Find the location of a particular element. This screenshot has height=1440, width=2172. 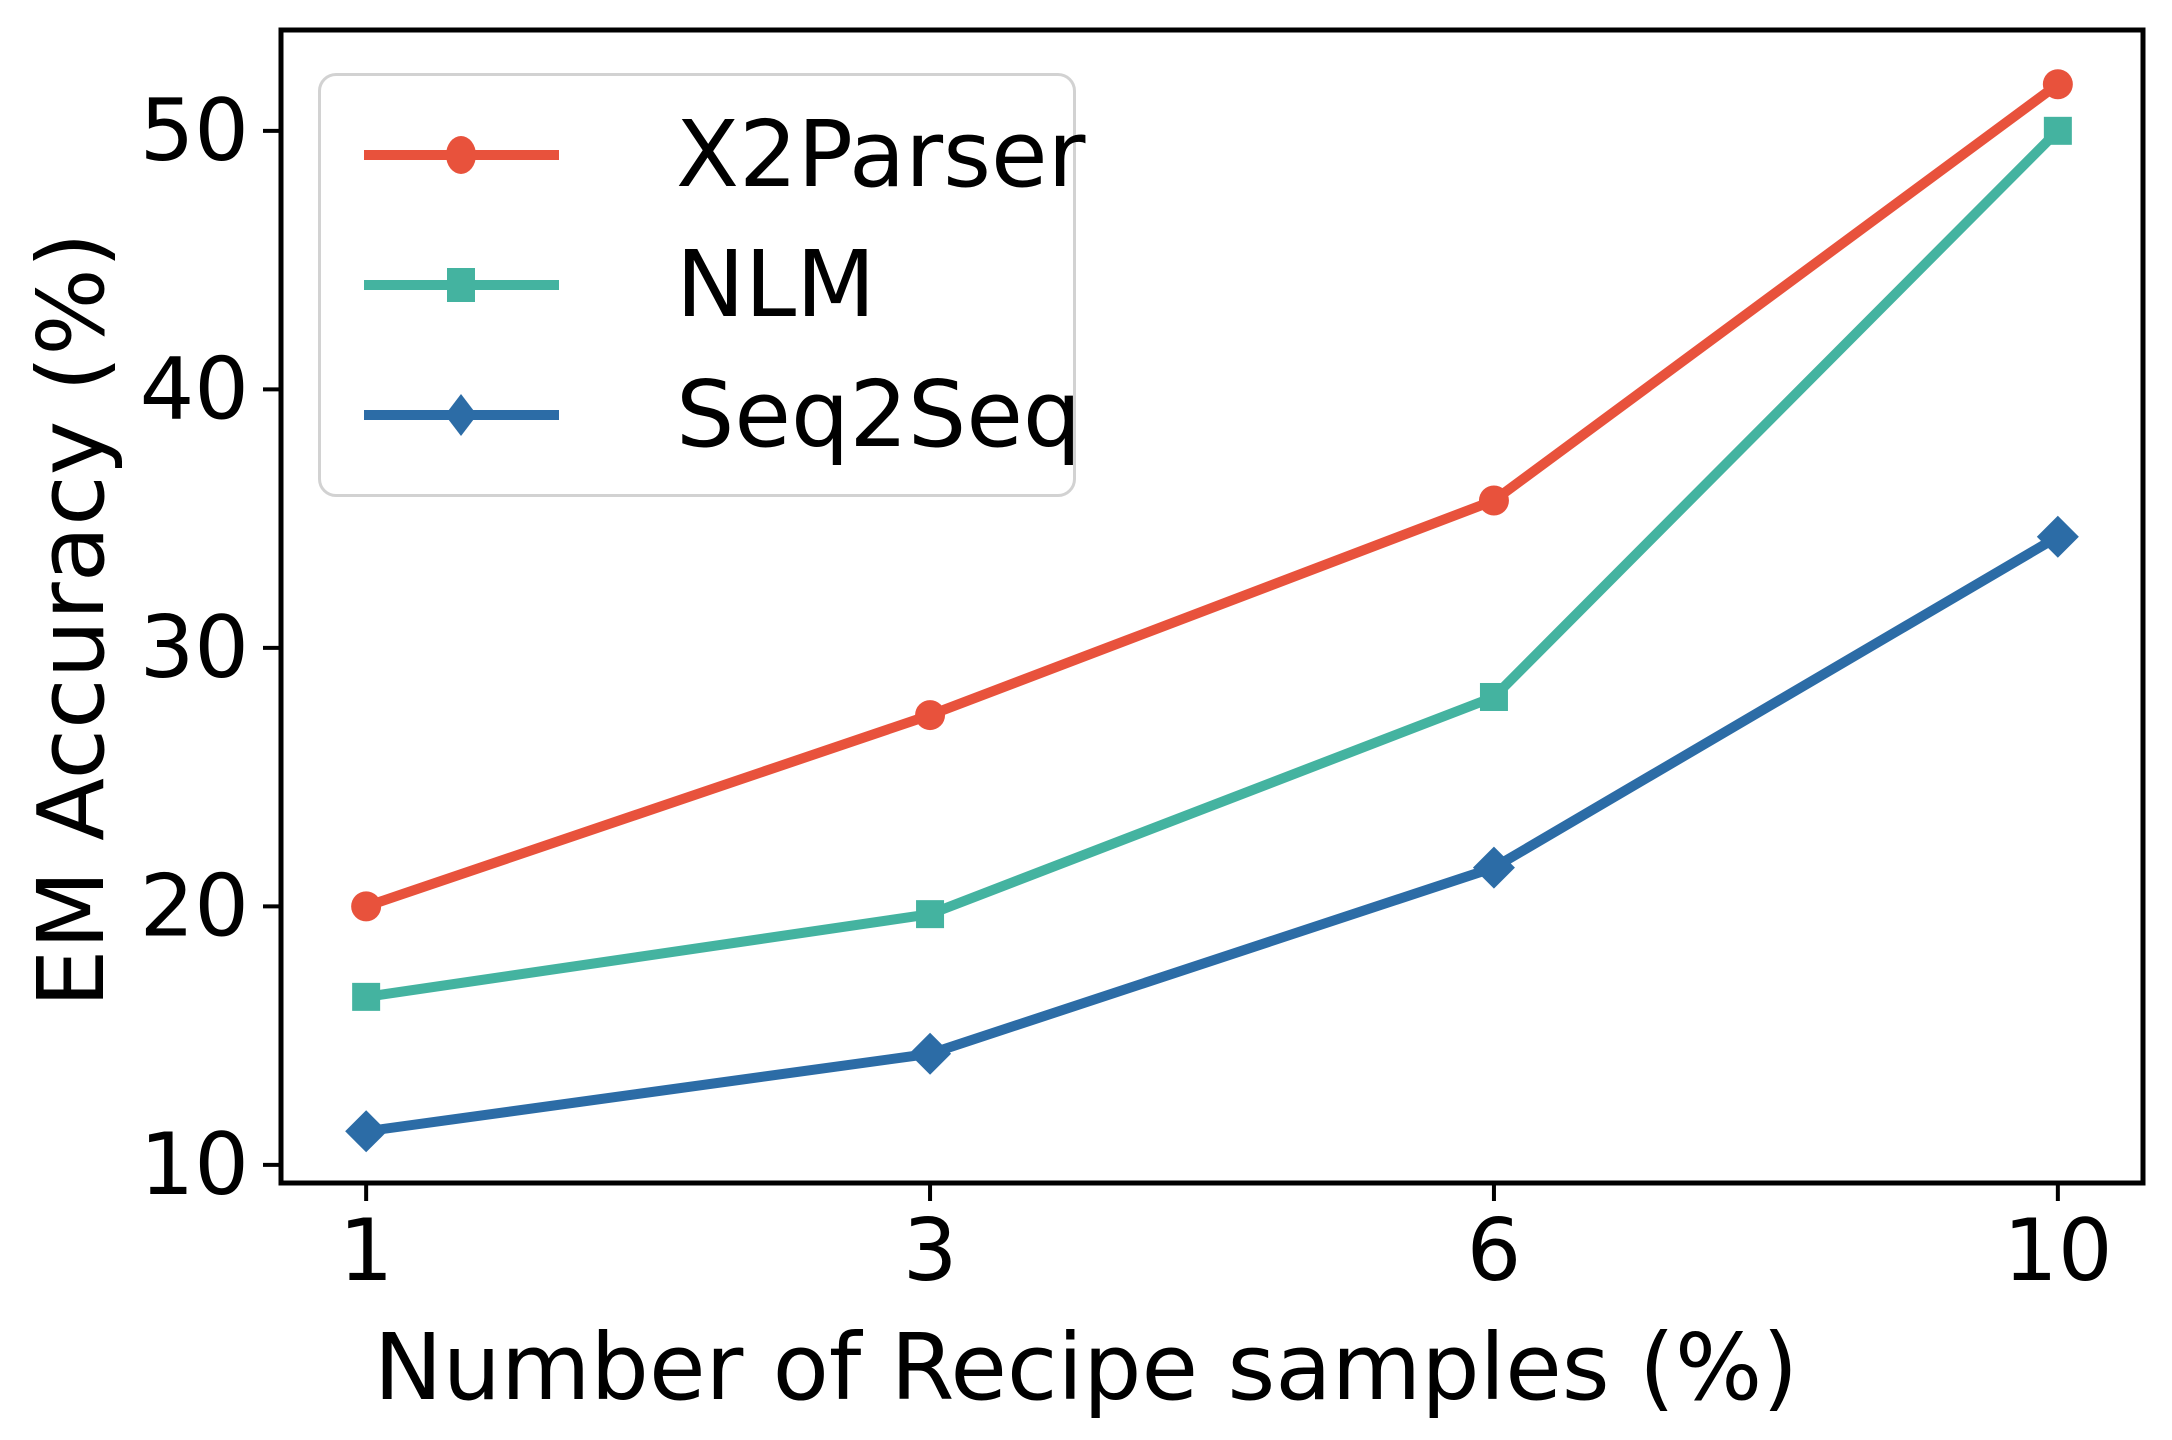

legend-item-x2parser: X2Parser is located at coordinates (724, 155).